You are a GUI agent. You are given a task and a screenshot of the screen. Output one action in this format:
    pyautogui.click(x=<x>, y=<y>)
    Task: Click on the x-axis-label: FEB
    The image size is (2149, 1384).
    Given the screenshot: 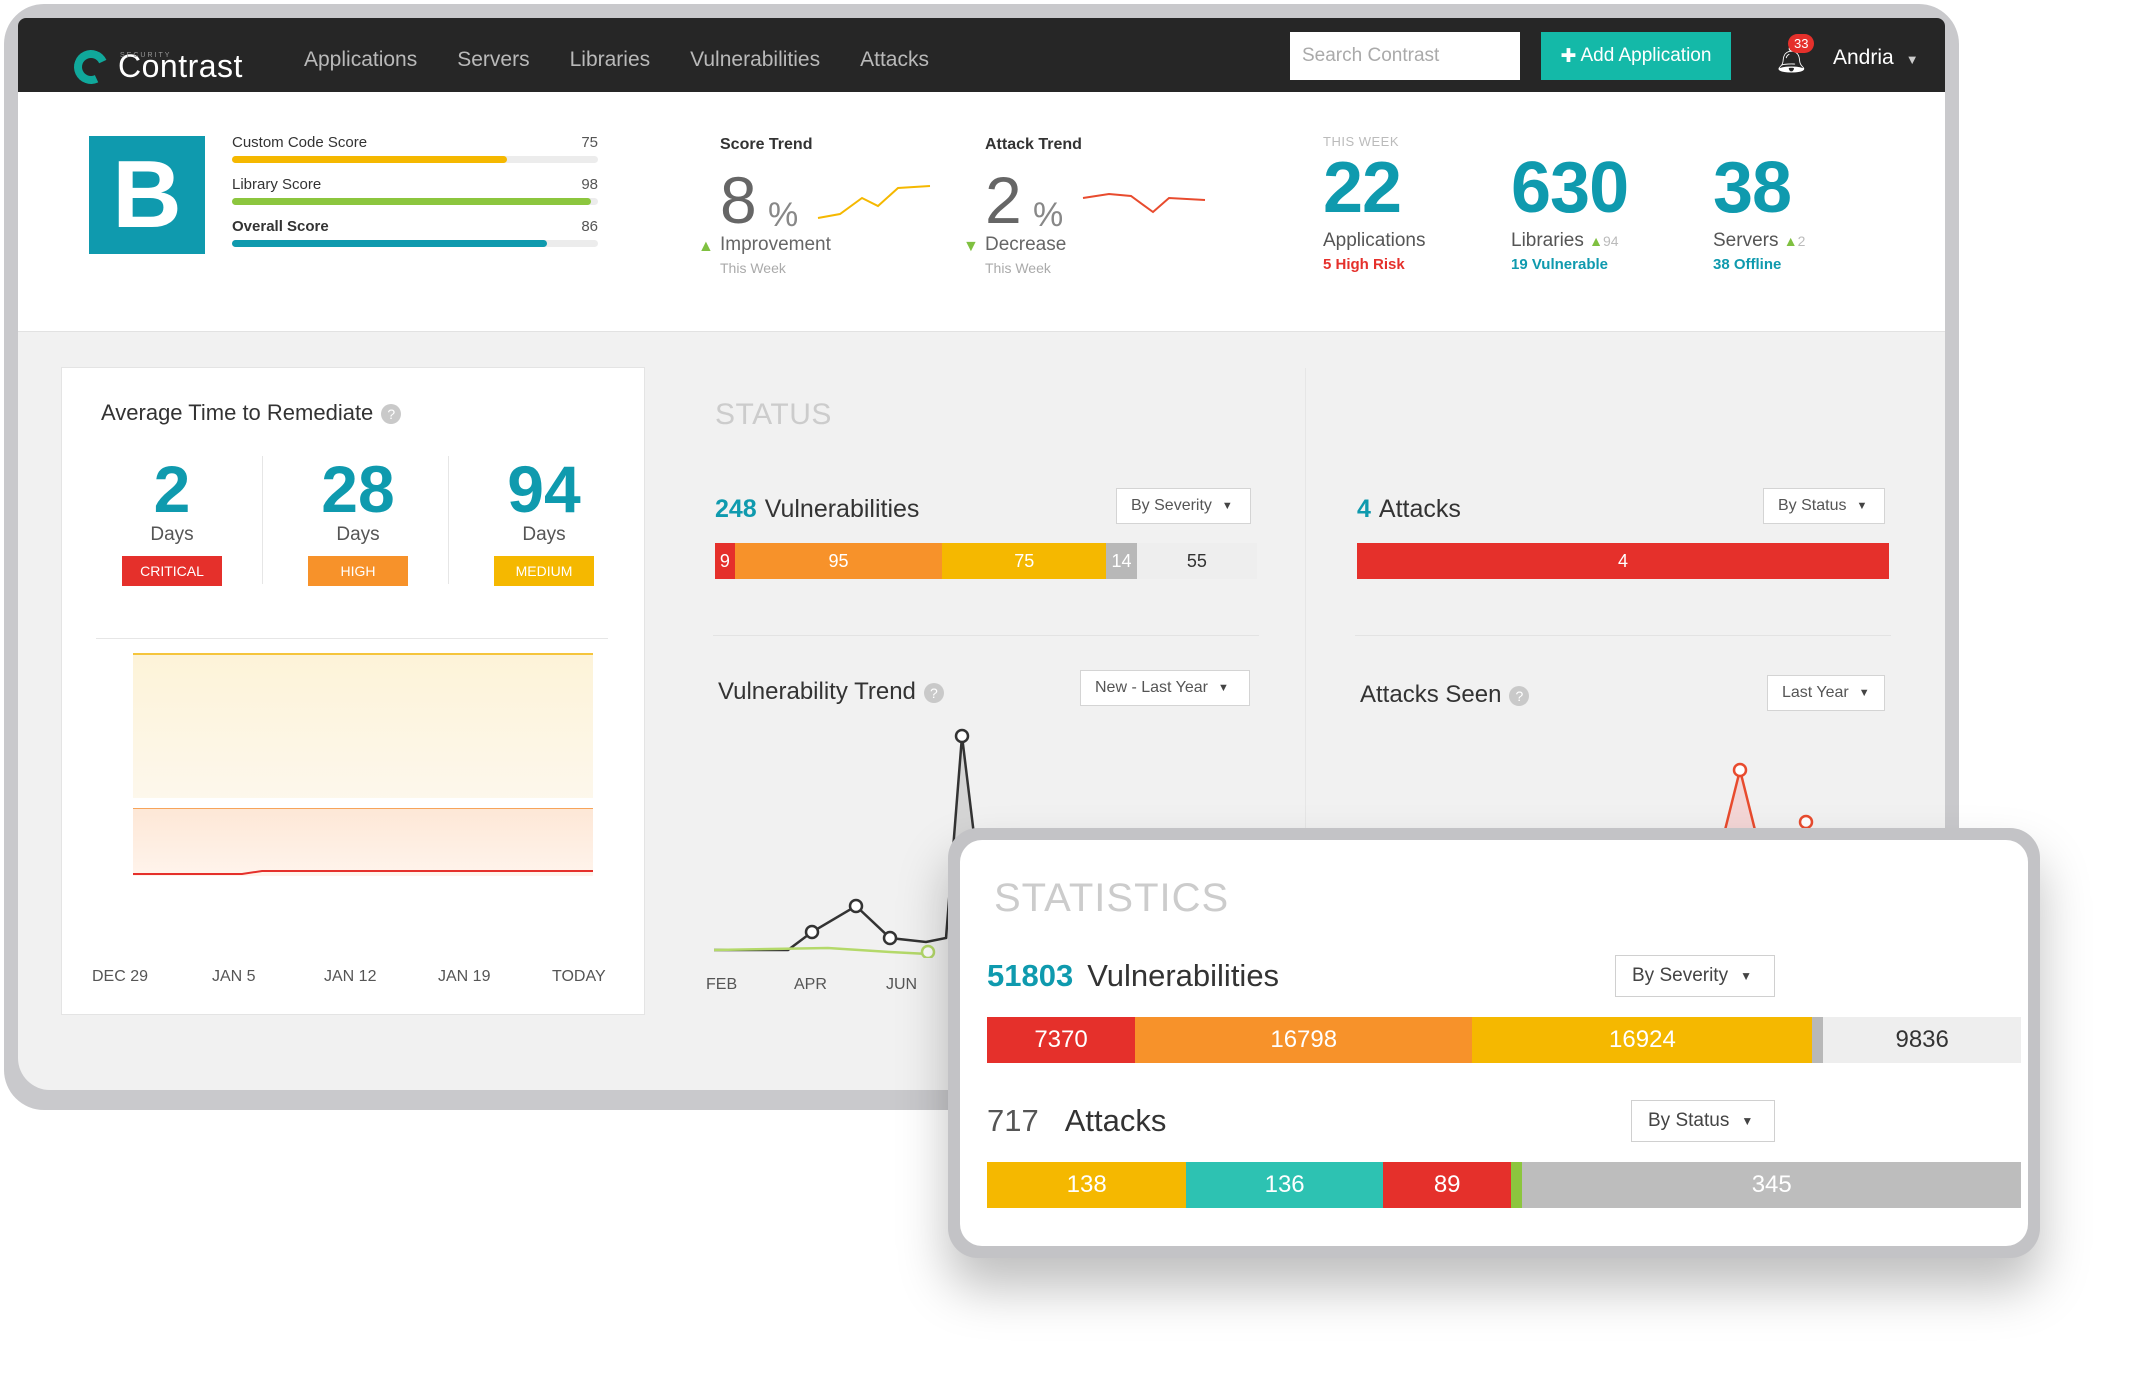 What is the action you would take?
    pyautogui.click(x=722, y=984)
    